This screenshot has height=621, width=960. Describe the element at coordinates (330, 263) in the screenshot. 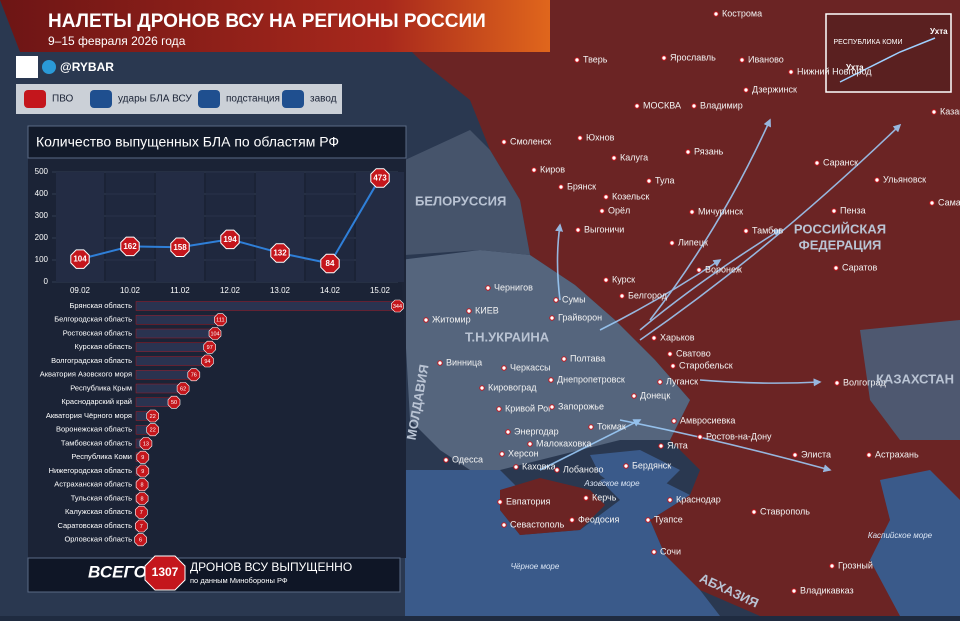

I see `value-label: 84` at that location.